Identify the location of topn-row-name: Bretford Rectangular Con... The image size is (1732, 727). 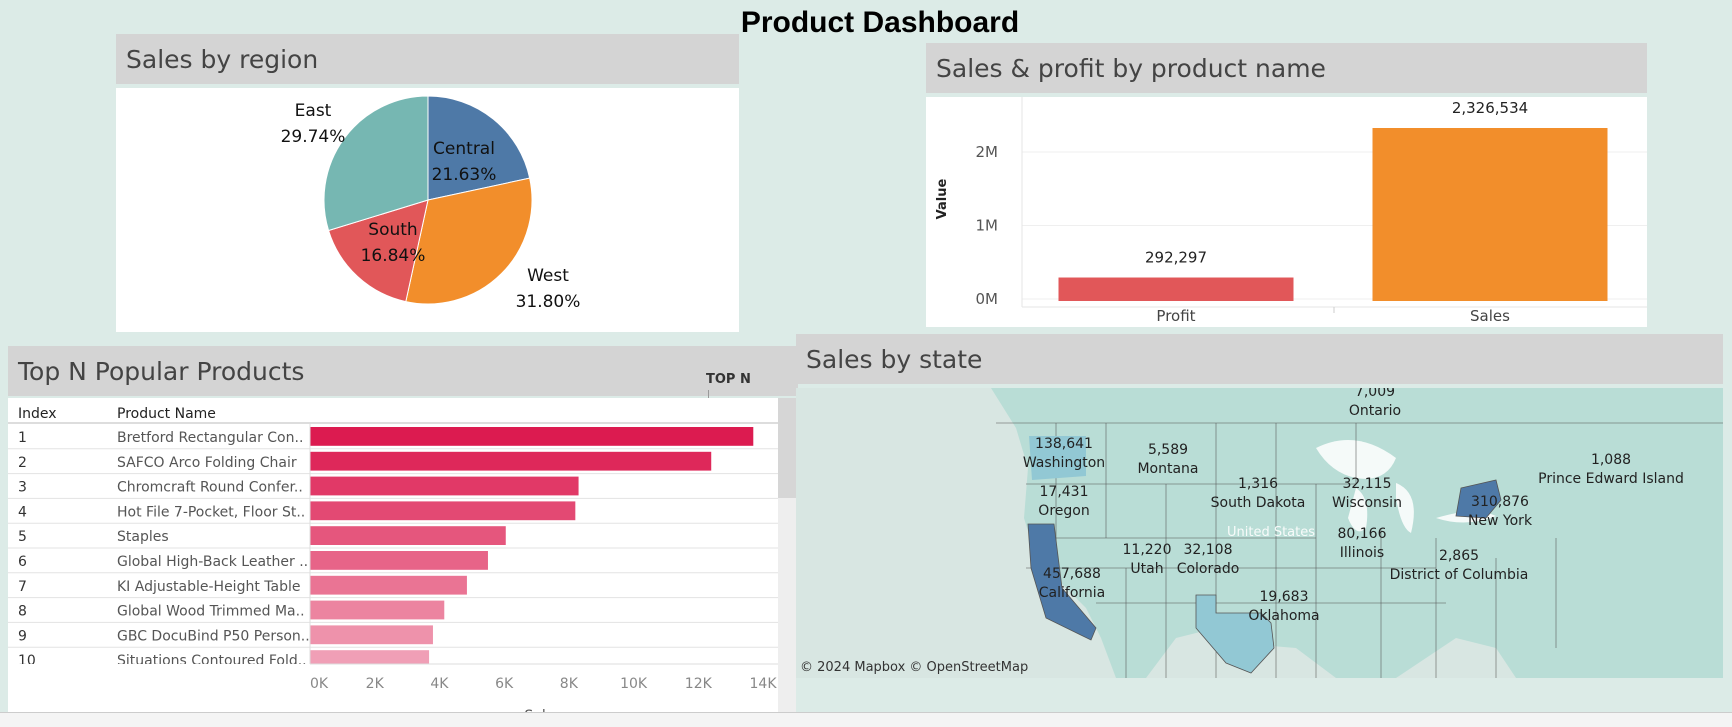
(210, 438).